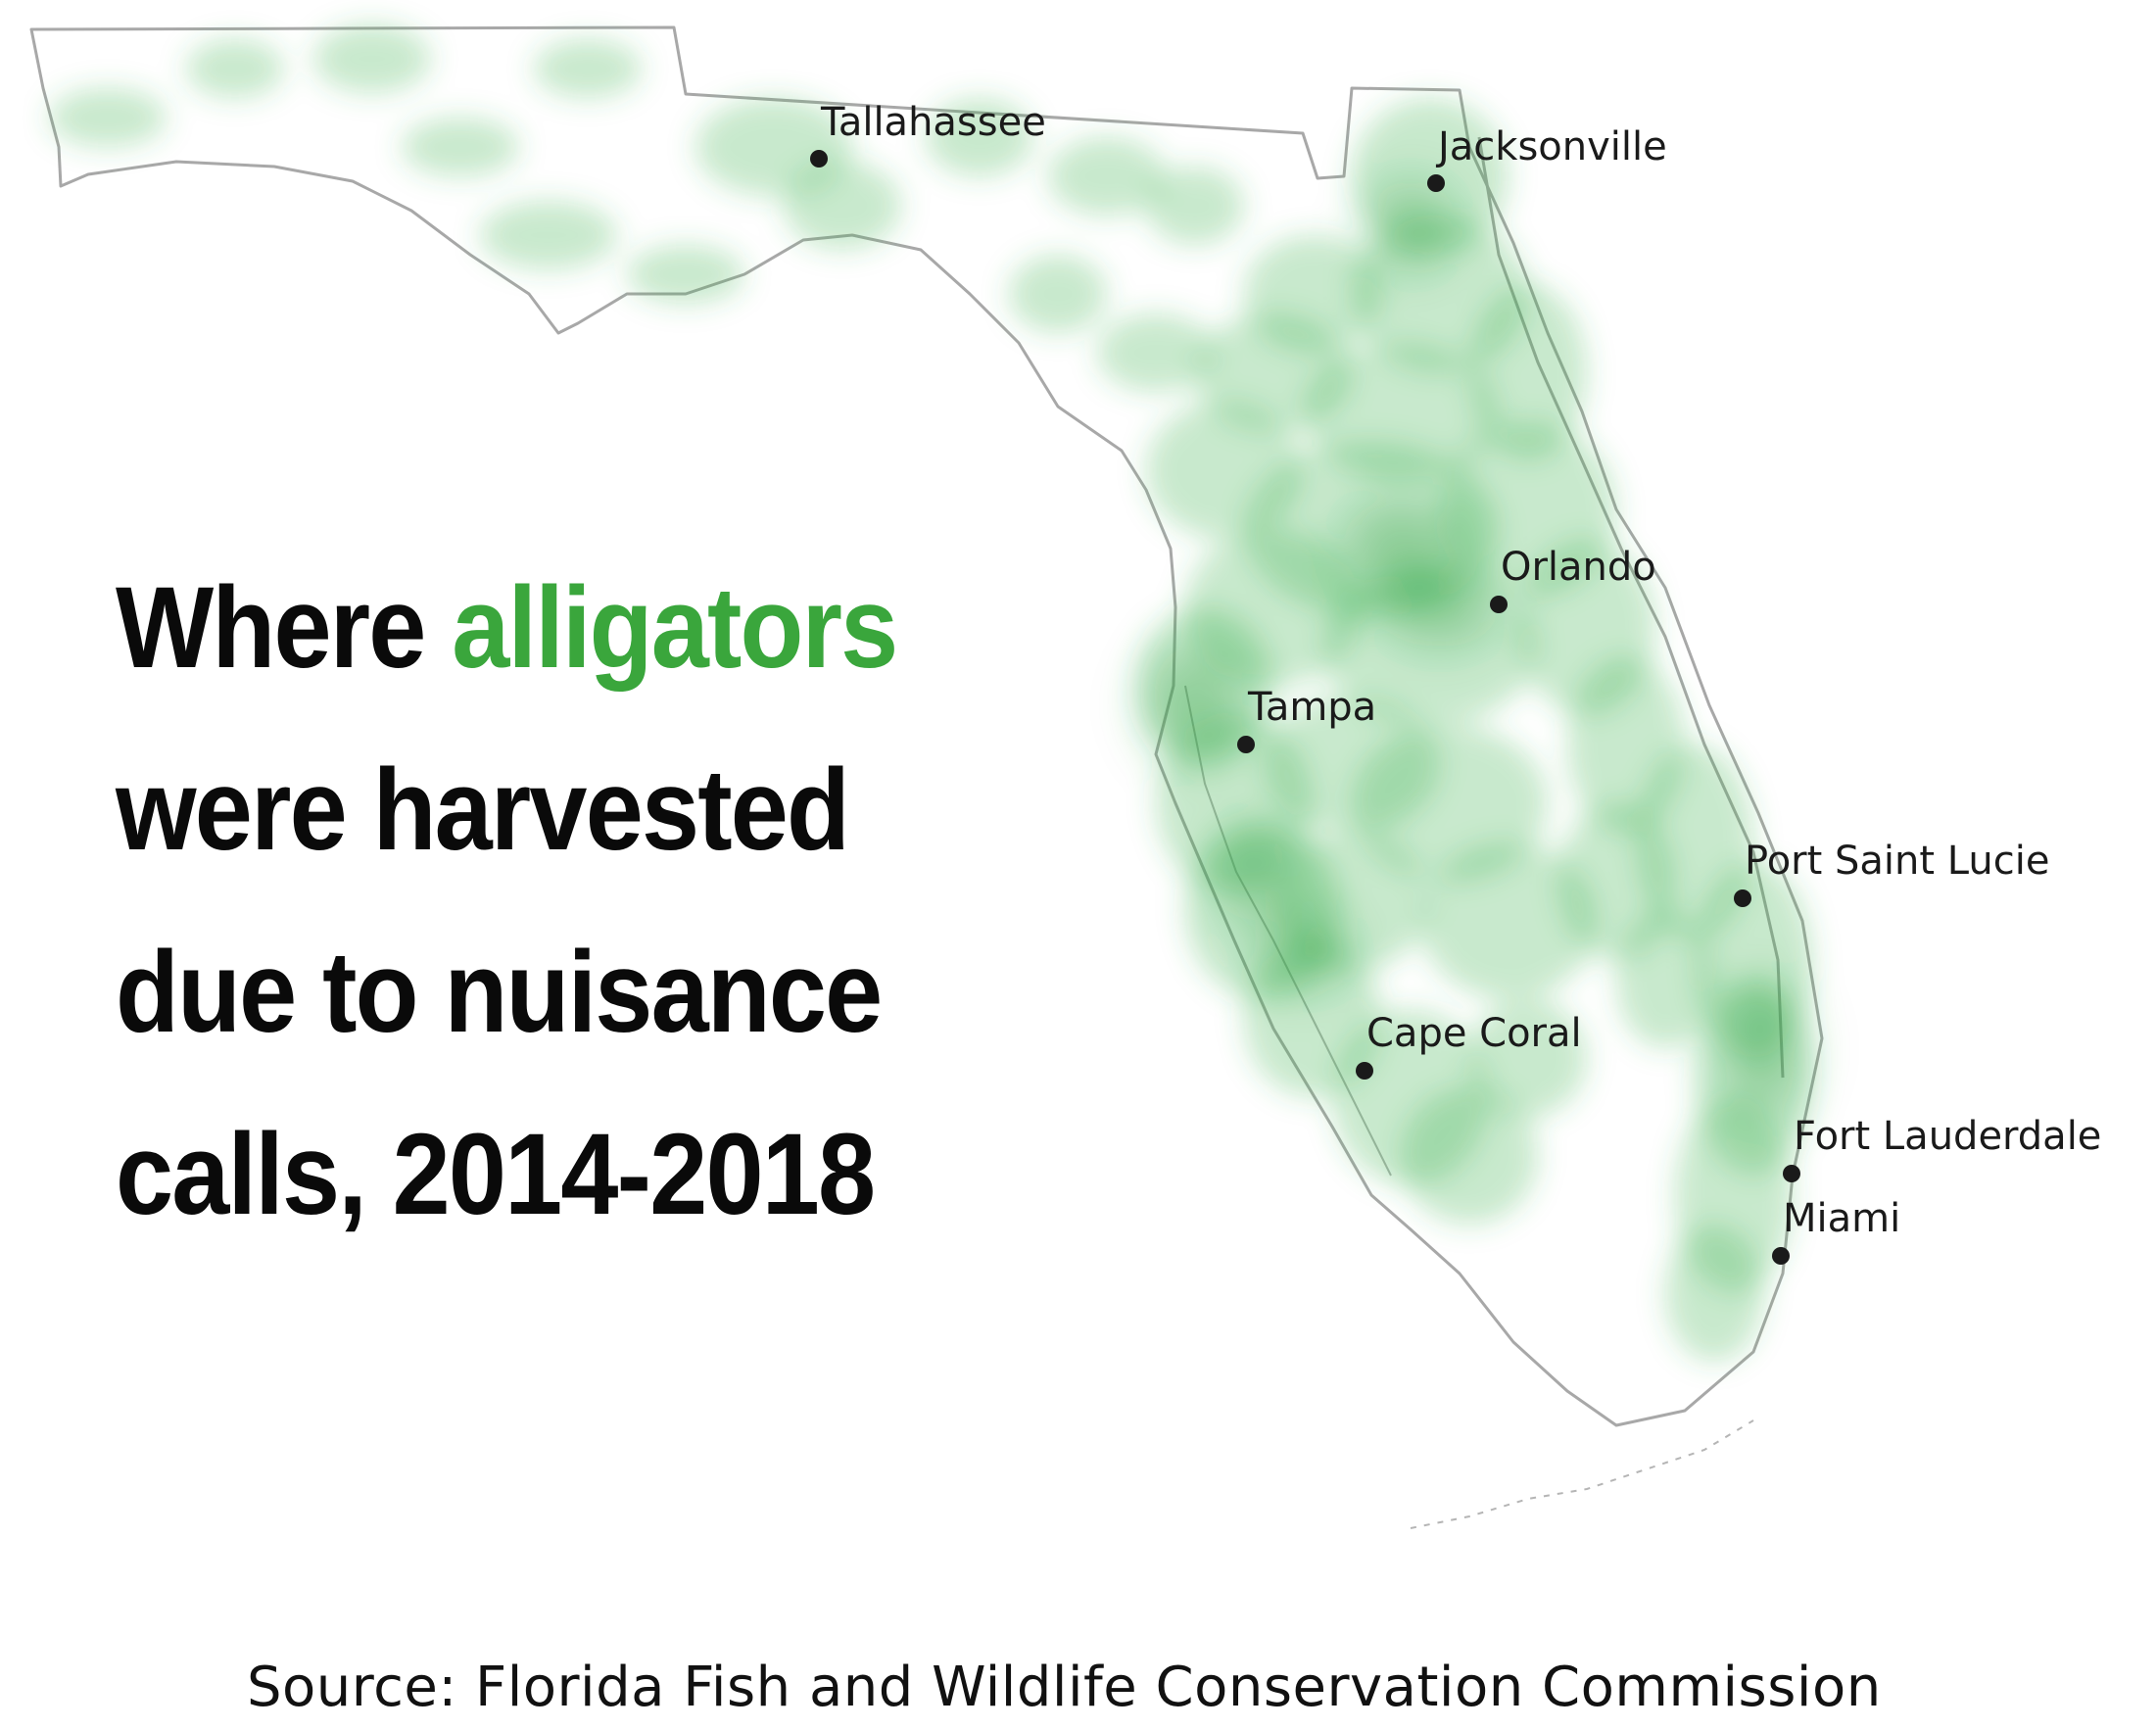 The image size is (2156, 1730). I want to click on city-miami: Miami, so click(1836, 1230).